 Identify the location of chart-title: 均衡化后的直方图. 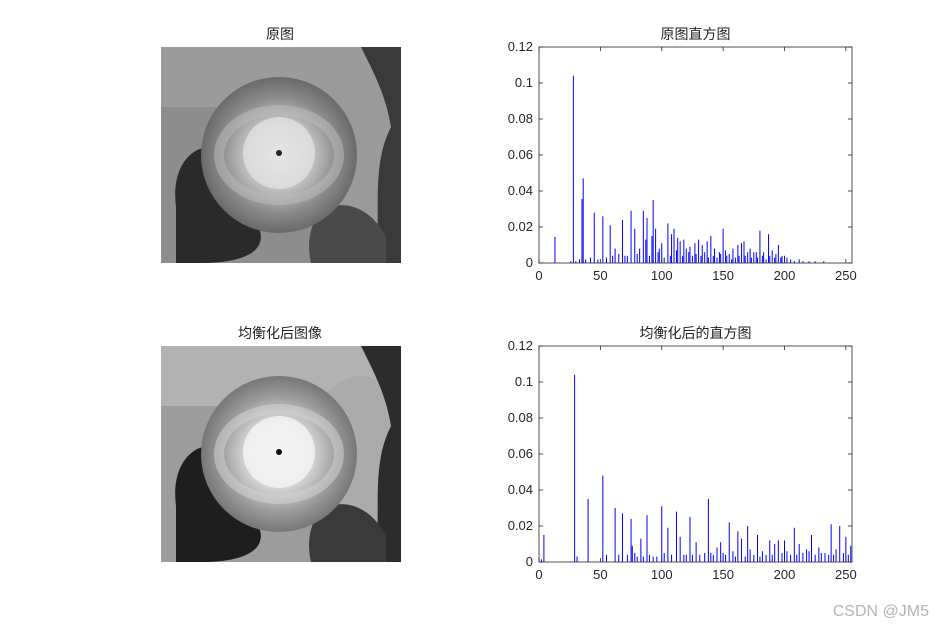
(696, 333).